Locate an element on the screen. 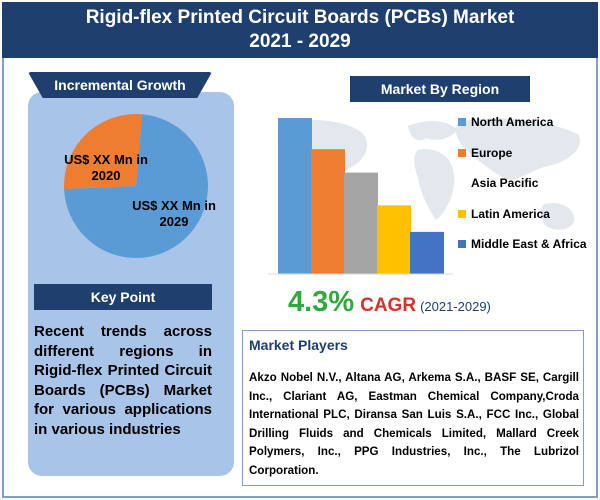 The height and width of the screenshot is (500, 600). bar-europe is located at coordinates (328, 211).